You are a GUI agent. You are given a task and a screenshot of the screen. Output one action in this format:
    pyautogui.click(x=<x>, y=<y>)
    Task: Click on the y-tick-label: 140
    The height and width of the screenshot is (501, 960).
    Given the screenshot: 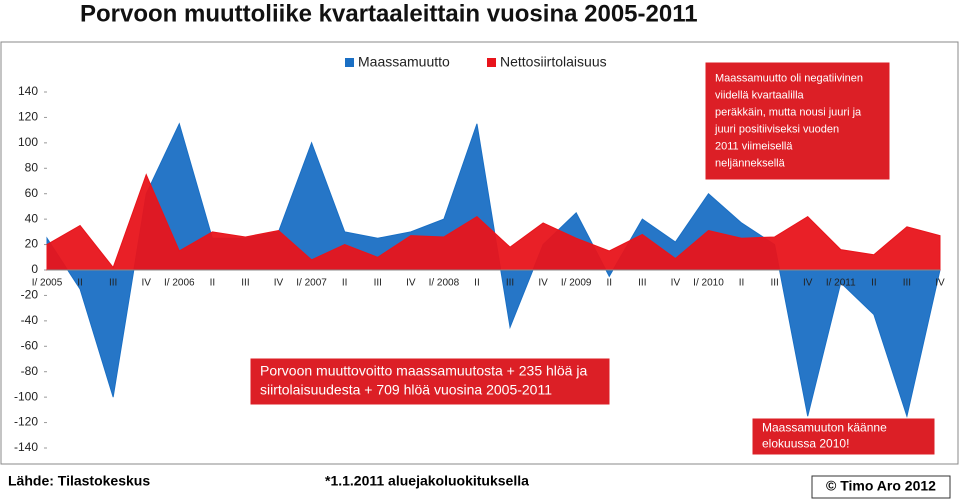 What is the action you would take?
    pyautogui.click(x=28, y=91)
    